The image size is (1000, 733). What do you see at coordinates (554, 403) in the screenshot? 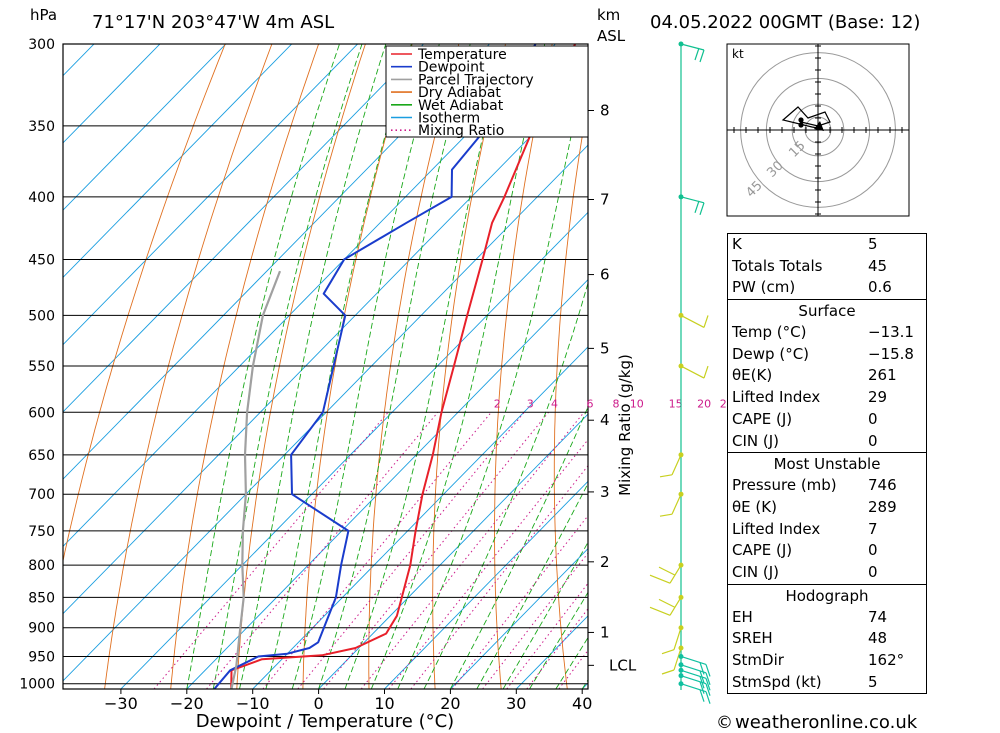
I see `mixing-ratio-label: 4` at bounding box center [554, 403].